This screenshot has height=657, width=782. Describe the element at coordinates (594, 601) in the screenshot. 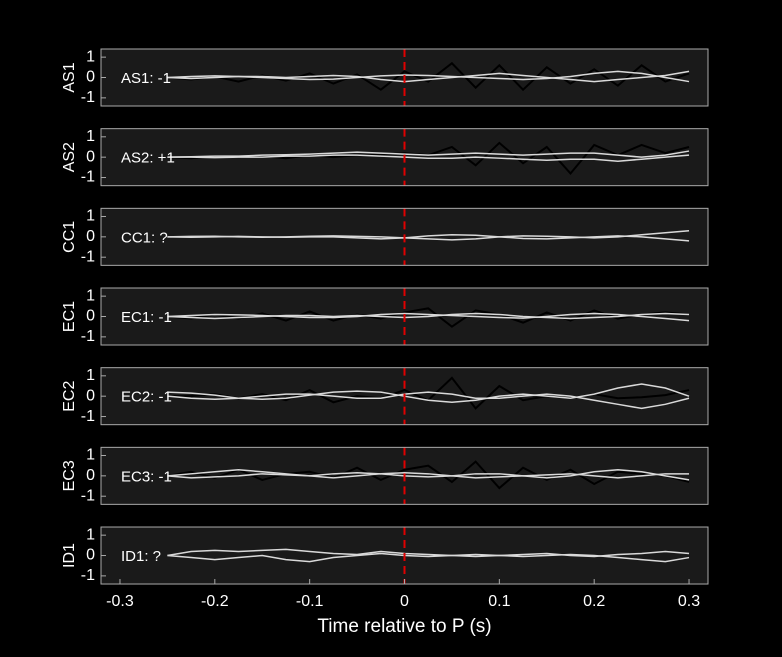

I see `x-tick-label: 0.2` at that location.